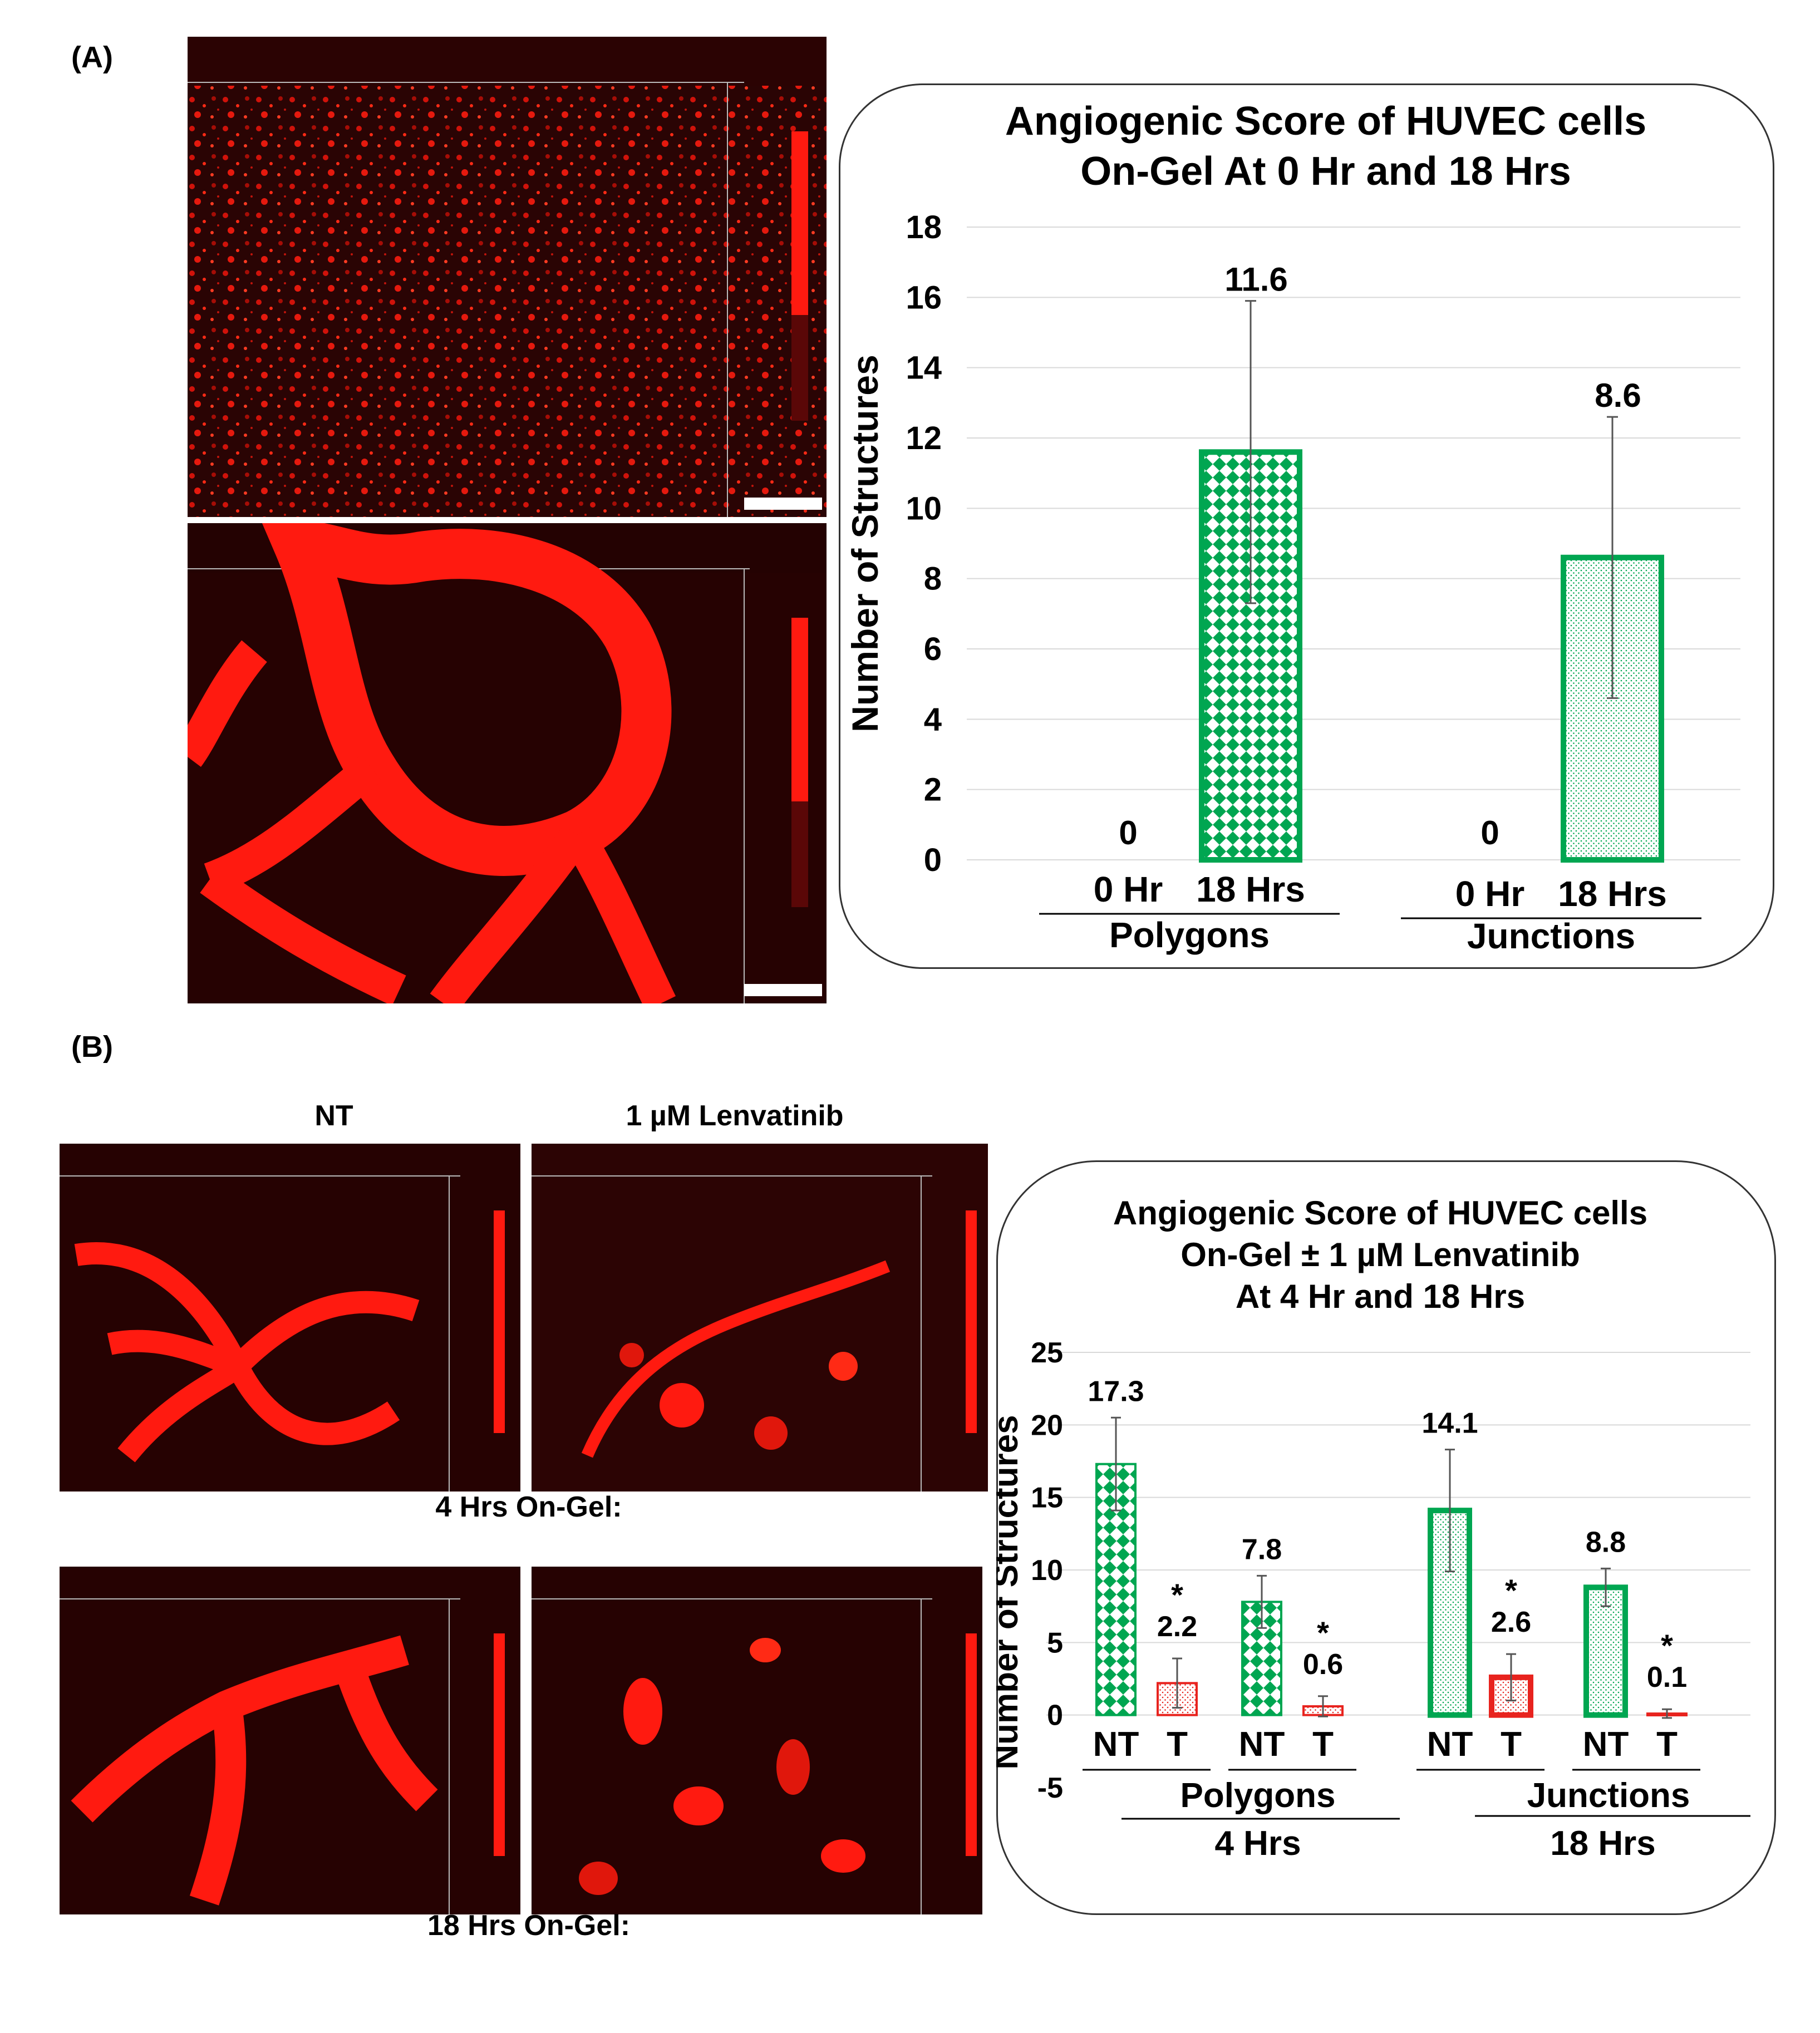 Image resolution: width=1820 pixels, height=2033 pixels. What do you see at coordinates (735, 1116) in the screenshot?
I see `column-label-lenvatinib: 1 µM Lenvatinib` at bounding box center [735, 1116].